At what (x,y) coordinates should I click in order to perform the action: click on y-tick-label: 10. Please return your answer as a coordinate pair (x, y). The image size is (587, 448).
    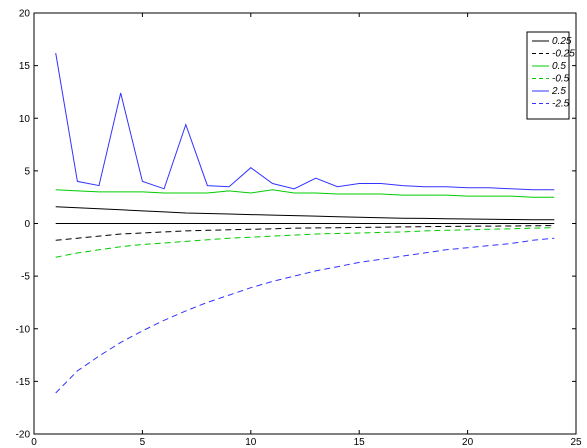
    Looking at the image, I should click on (25, 119).